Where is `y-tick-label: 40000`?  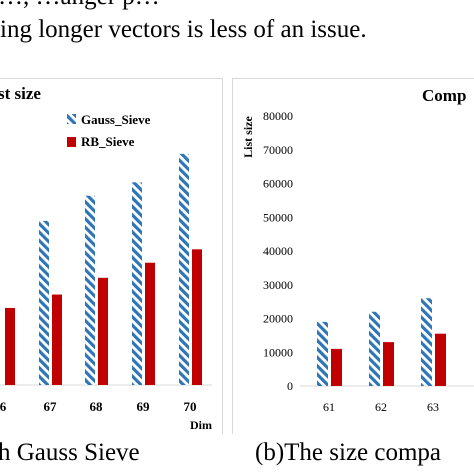
y-tick-label: 40000 is located at coordinates (278, 251).